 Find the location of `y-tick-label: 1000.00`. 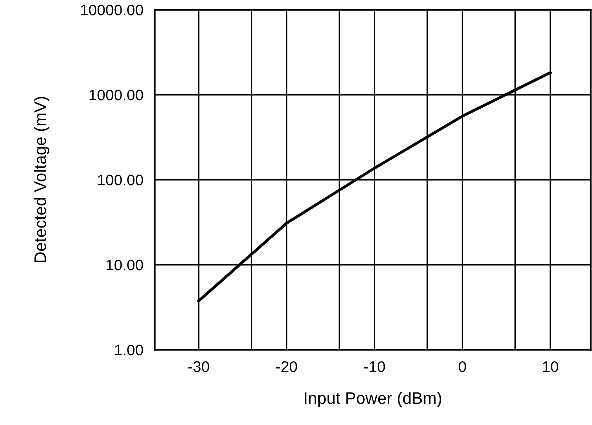

y-tick-label: 1000.00 is located at coordinates (117, 95).